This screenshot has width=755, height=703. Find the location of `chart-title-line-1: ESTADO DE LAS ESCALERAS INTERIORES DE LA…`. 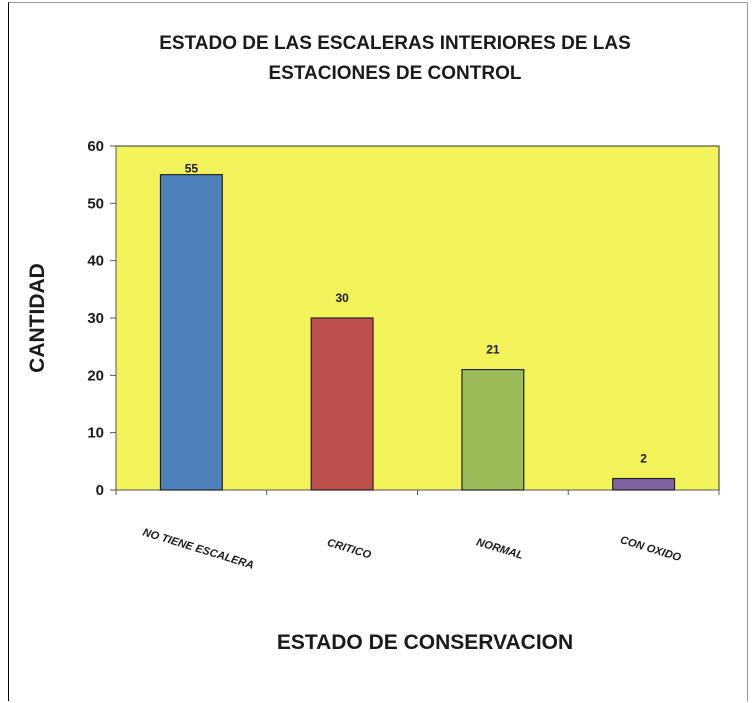

chart-title-line-1: ESTADO DE LAS ESCALERAS INTERIORES DE LA… is located at coordinates (395, 43).